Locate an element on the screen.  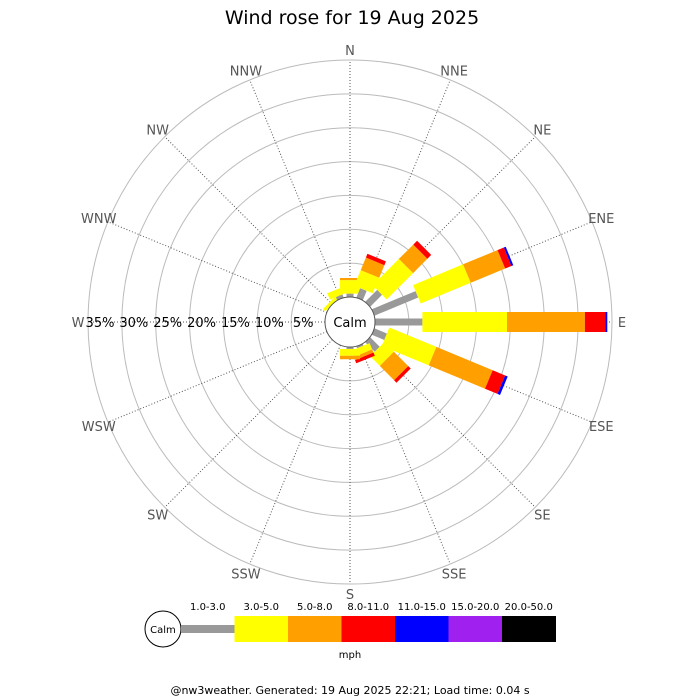
bar-ese-8.0-11.0 is located at coordinates (495, 382).